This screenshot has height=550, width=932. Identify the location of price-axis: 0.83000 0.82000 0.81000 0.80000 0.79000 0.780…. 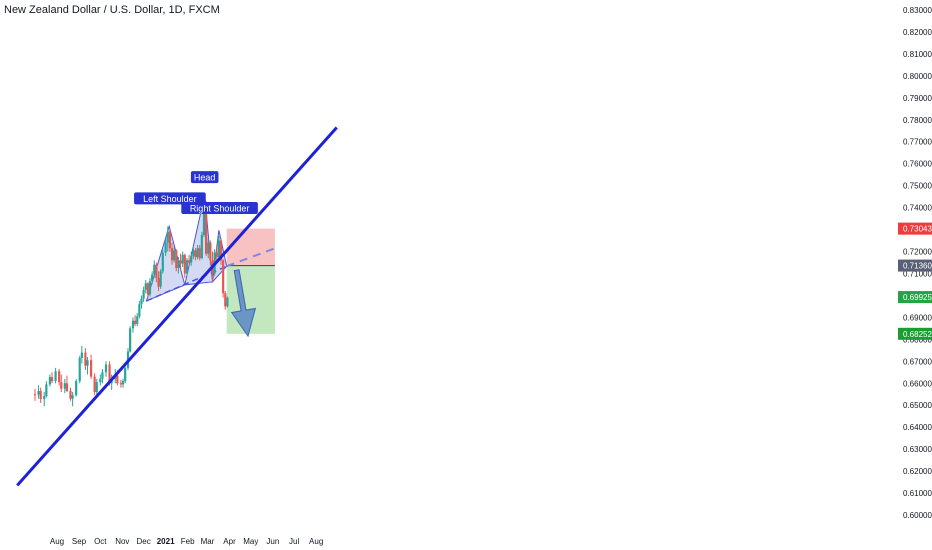
(913, 275).